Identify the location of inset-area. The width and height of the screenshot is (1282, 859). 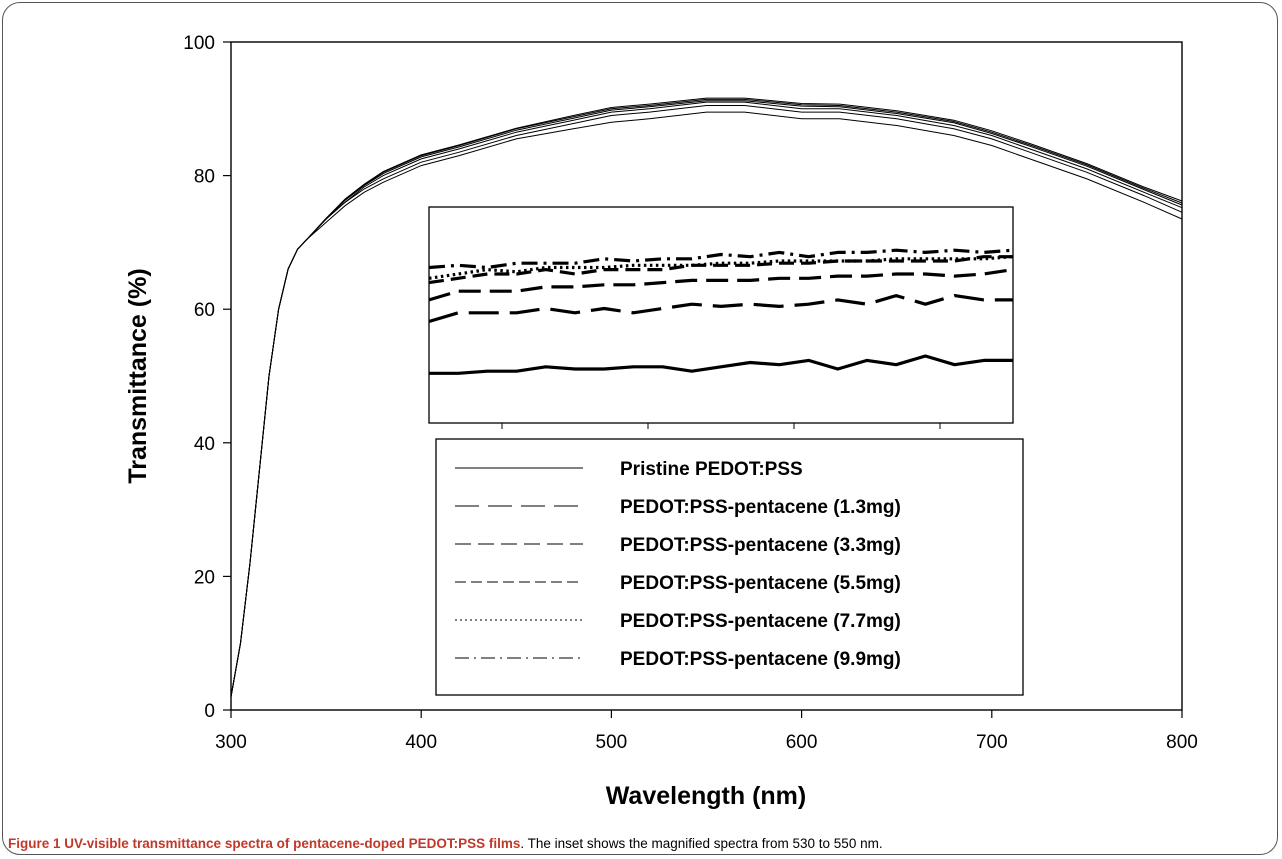
(721, 315).